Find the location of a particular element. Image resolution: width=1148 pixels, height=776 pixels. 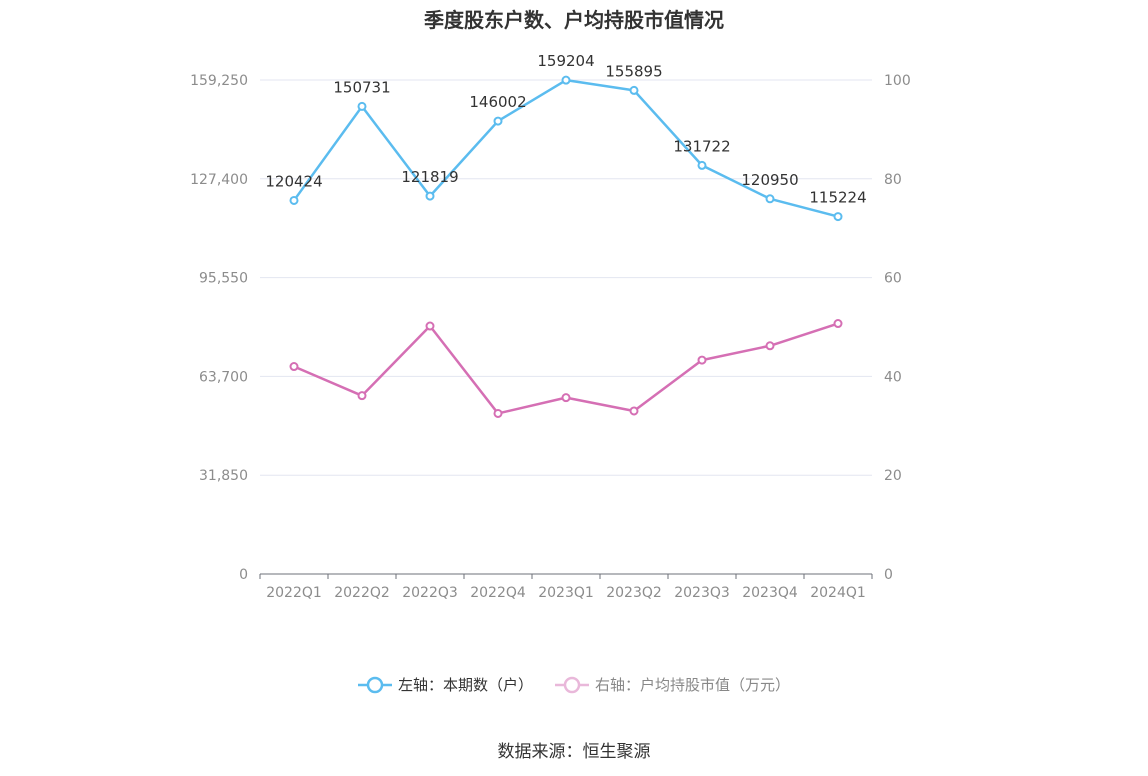

y-left-tick-label: 127,400 is located at coordinates (219, 180).